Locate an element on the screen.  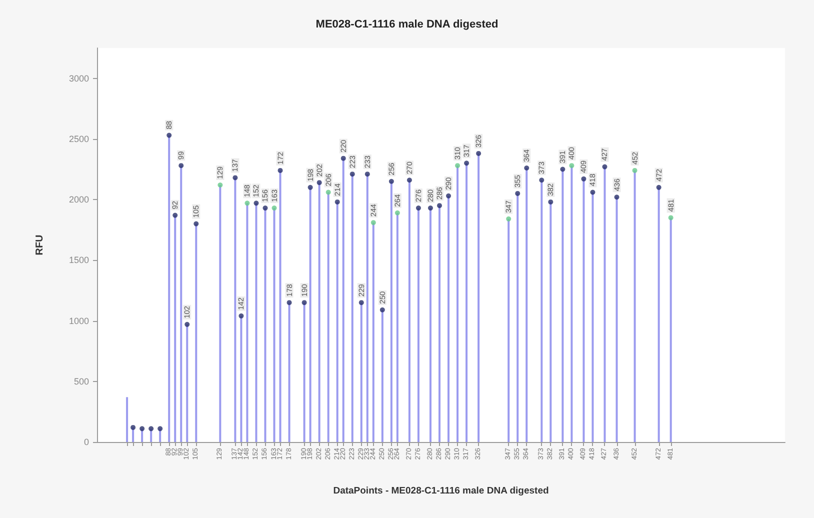
y-tick-label: 2000 is located at coordinates (78, 199).